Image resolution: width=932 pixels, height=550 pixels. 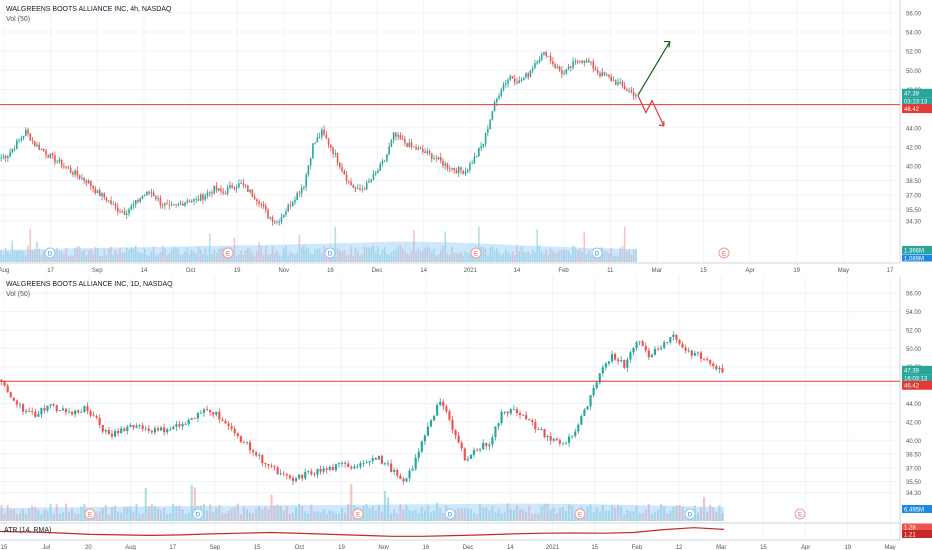 What do you see at coordinates (914, 442) in the screenshot?
I see `y-tick-label: 40.00` at bounding box center [914, 442].